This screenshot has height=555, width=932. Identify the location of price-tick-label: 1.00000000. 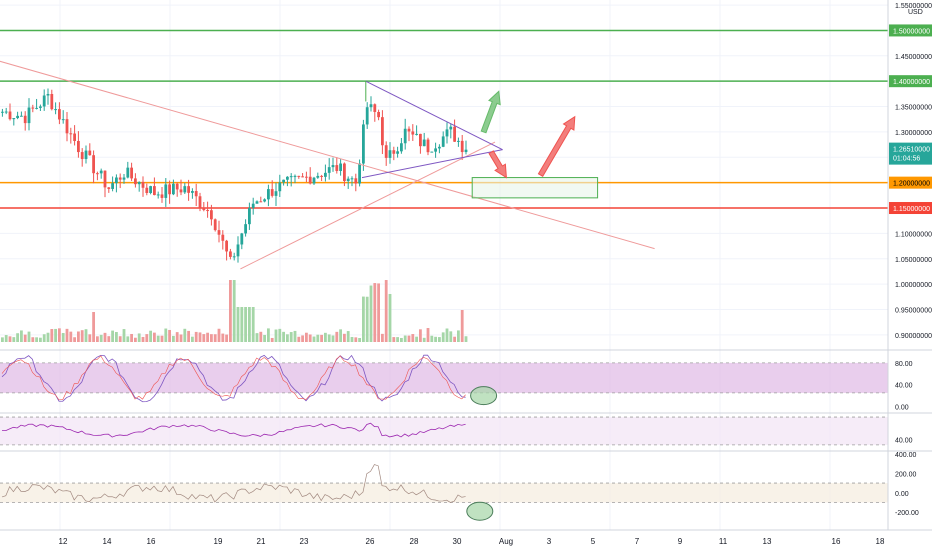
(913, 285).